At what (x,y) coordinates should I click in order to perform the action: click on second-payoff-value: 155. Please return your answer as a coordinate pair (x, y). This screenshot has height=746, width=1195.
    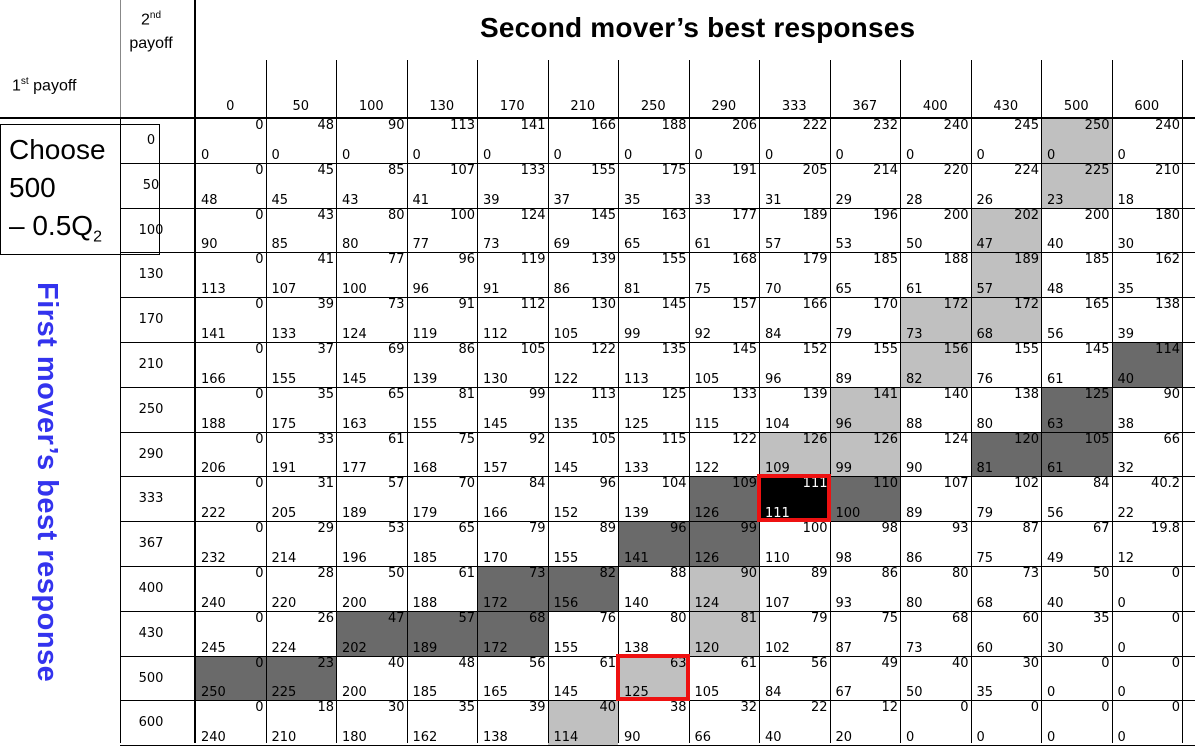
    Looking at the image, I should click on (674, 260).